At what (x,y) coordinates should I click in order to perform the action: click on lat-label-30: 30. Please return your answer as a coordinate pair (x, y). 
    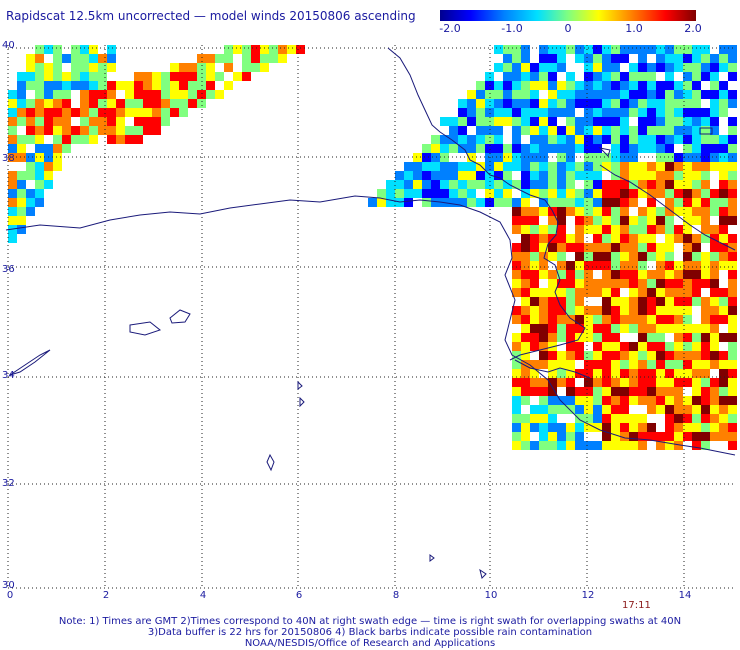
    Looking at the image, I should click on (8, 585).